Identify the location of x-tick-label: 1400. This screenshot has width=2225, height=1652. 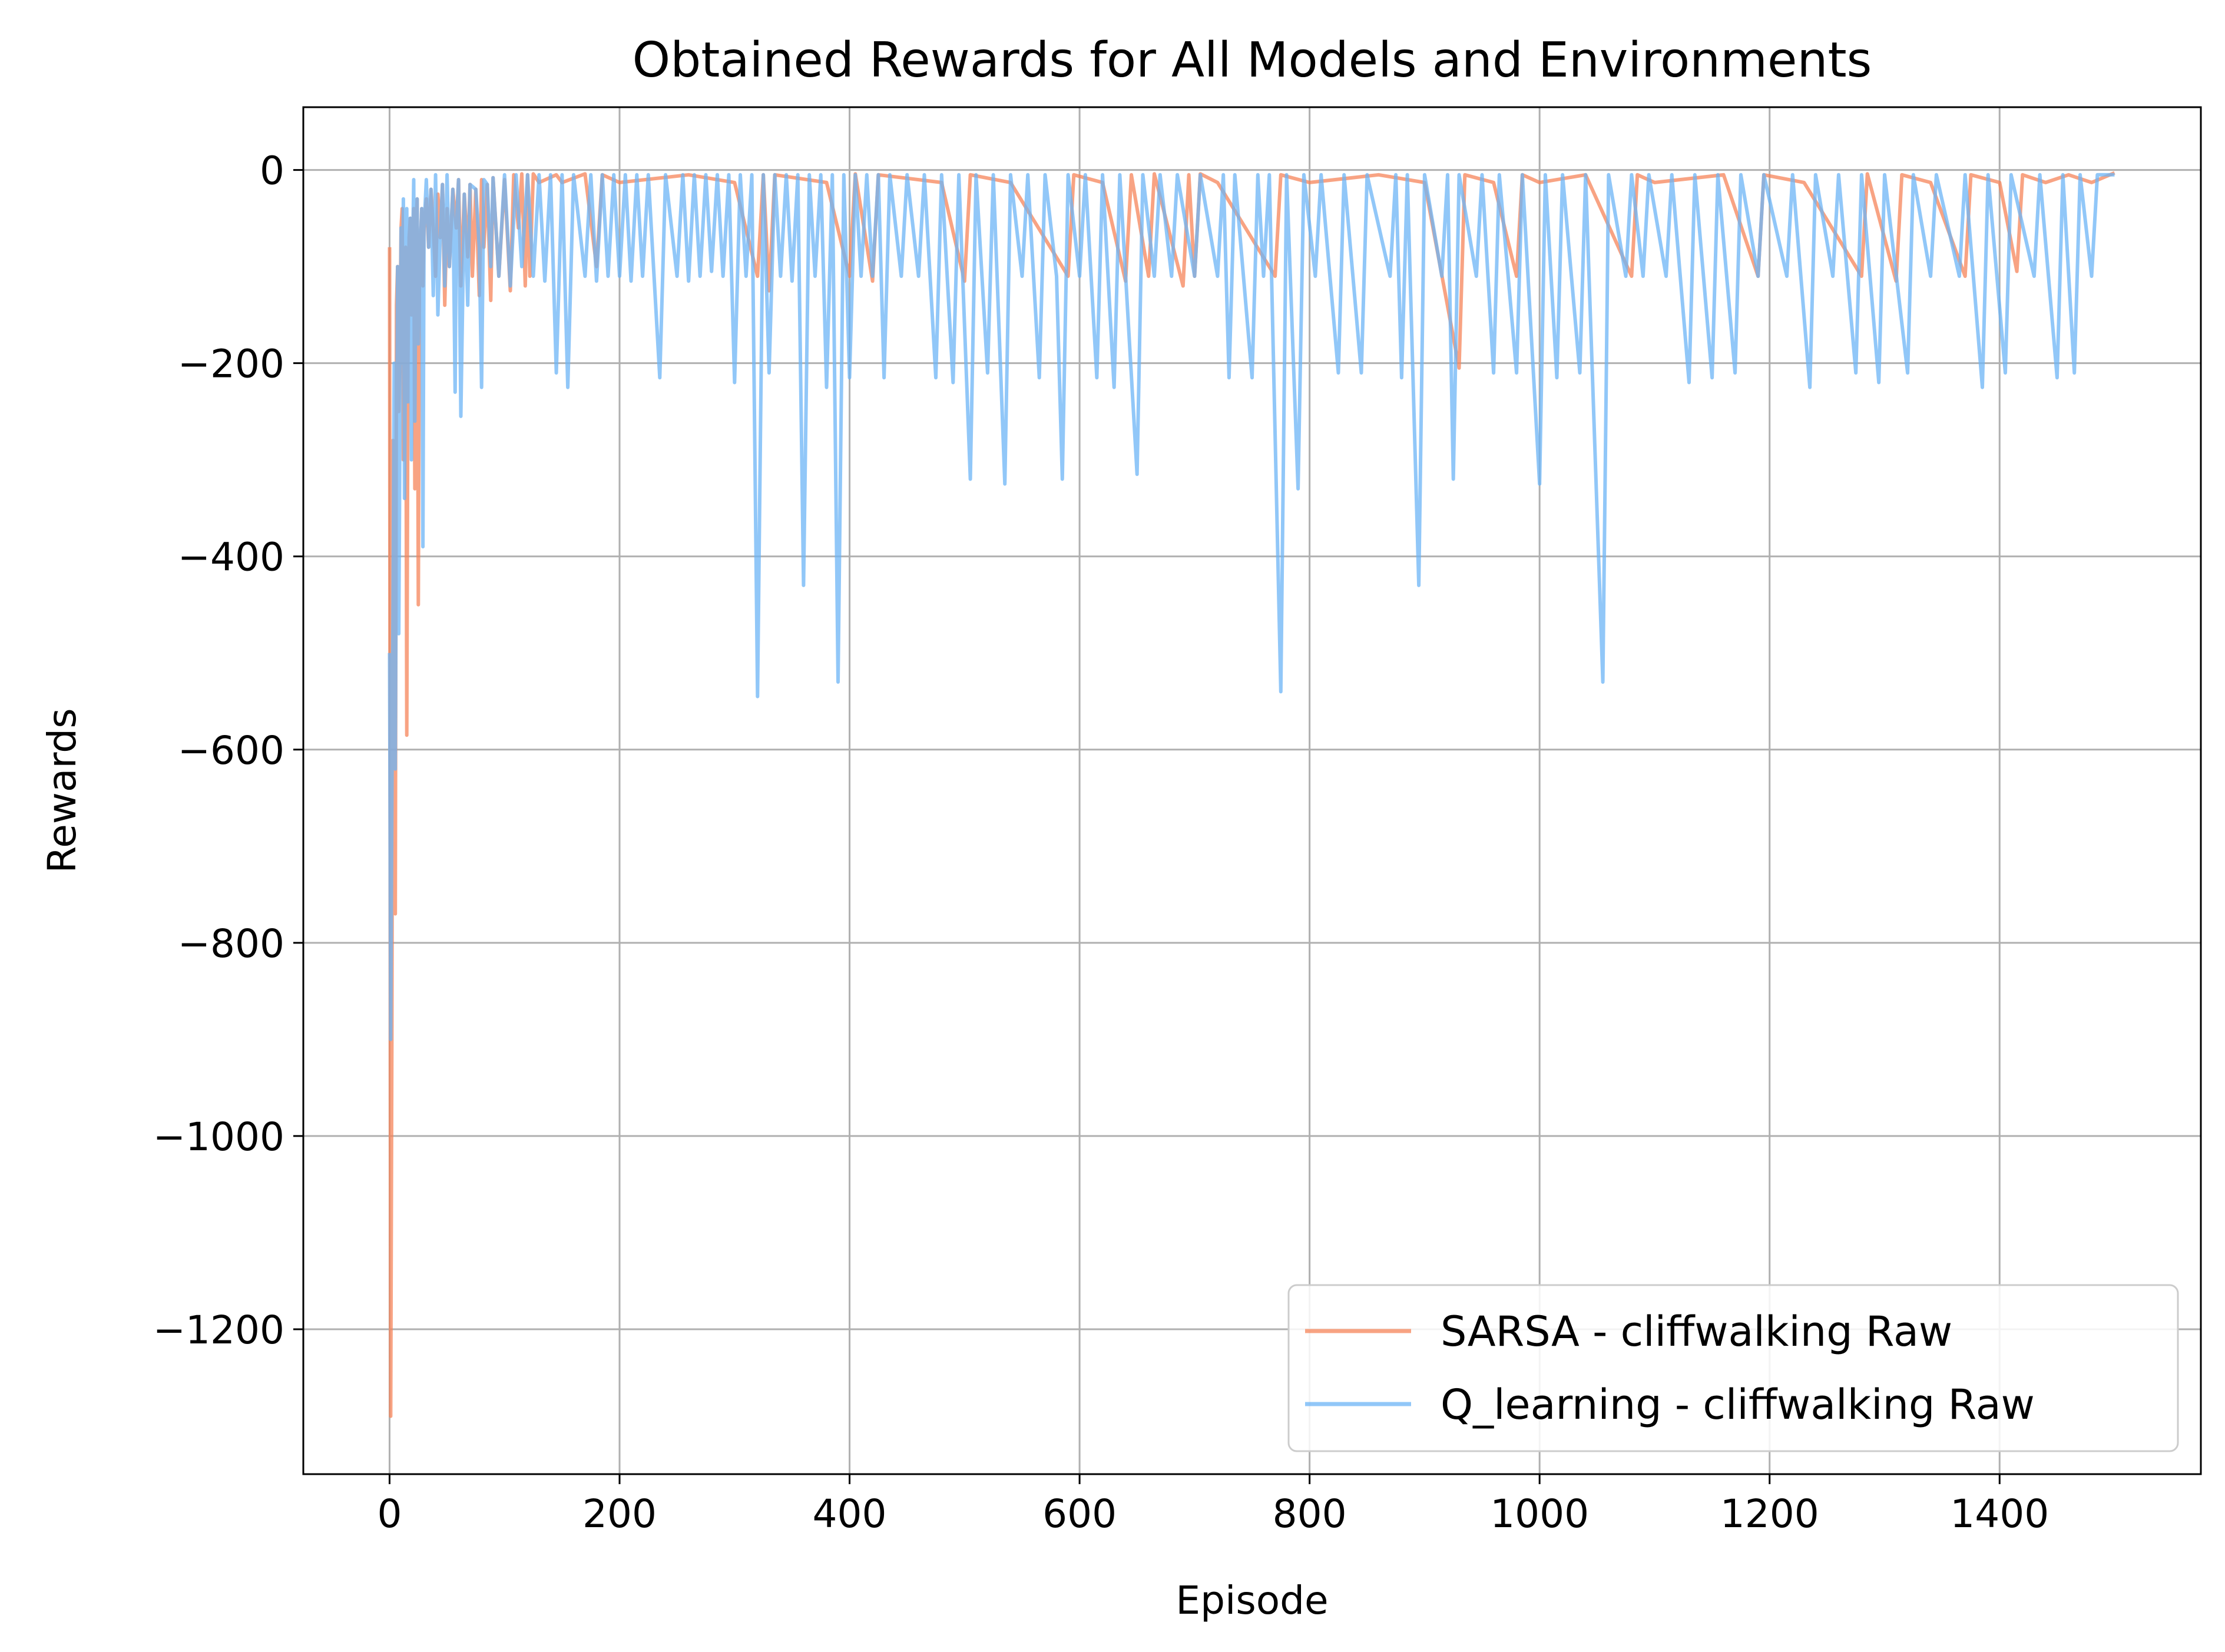
(1999, 1514).